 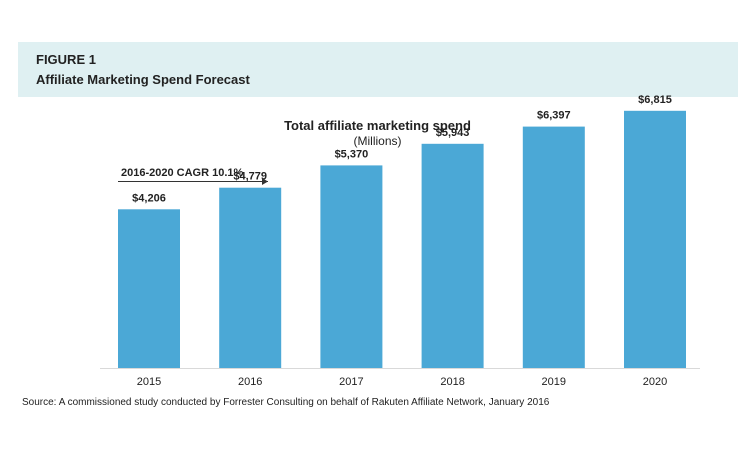 What do you see at coordinates (182, 173) in the screenshot?
I see `cagr-annotation: 2016-2020 CAGR 10.1%` at bounding box center [182, 173].